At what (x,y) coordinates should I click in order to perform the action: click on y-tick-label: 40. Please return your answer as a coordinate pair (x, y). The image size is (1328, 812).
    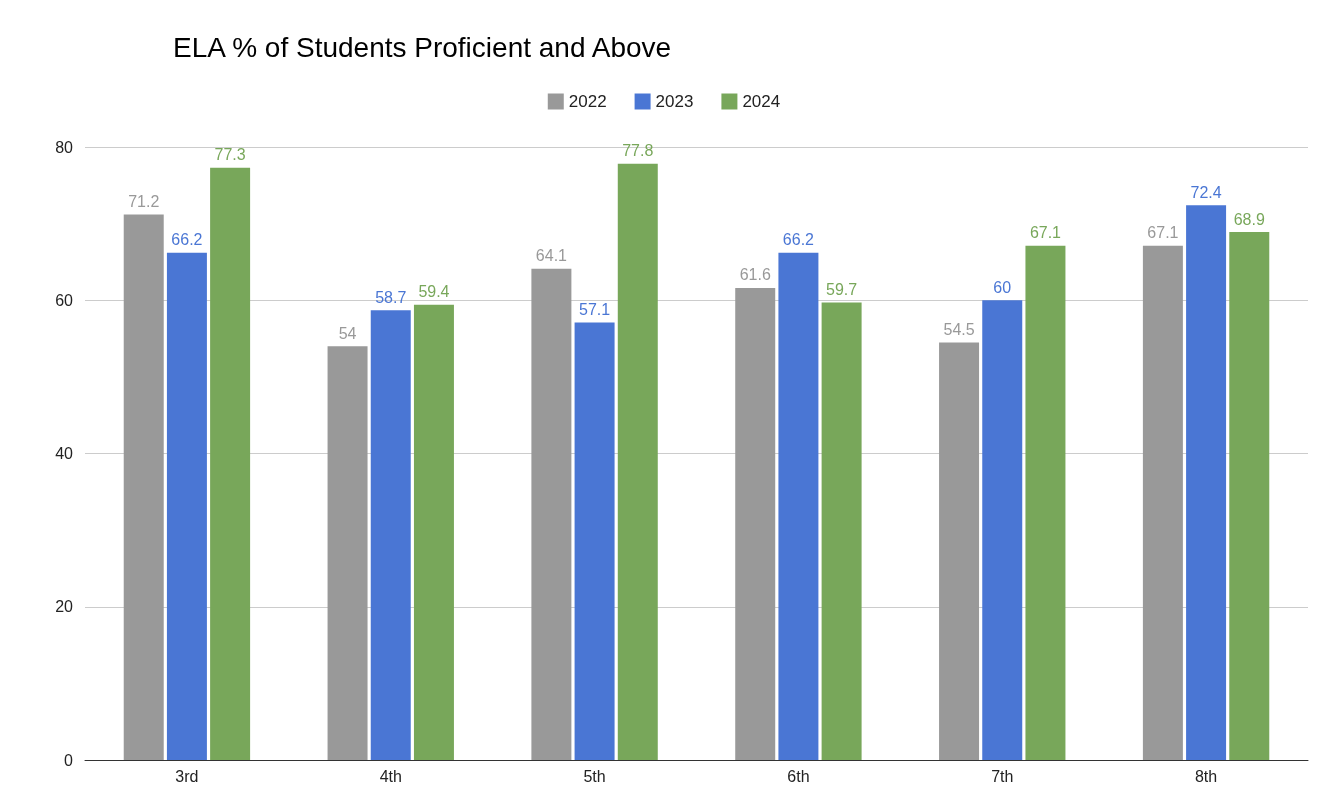
    Looking at the image, I should click on (64, 453).